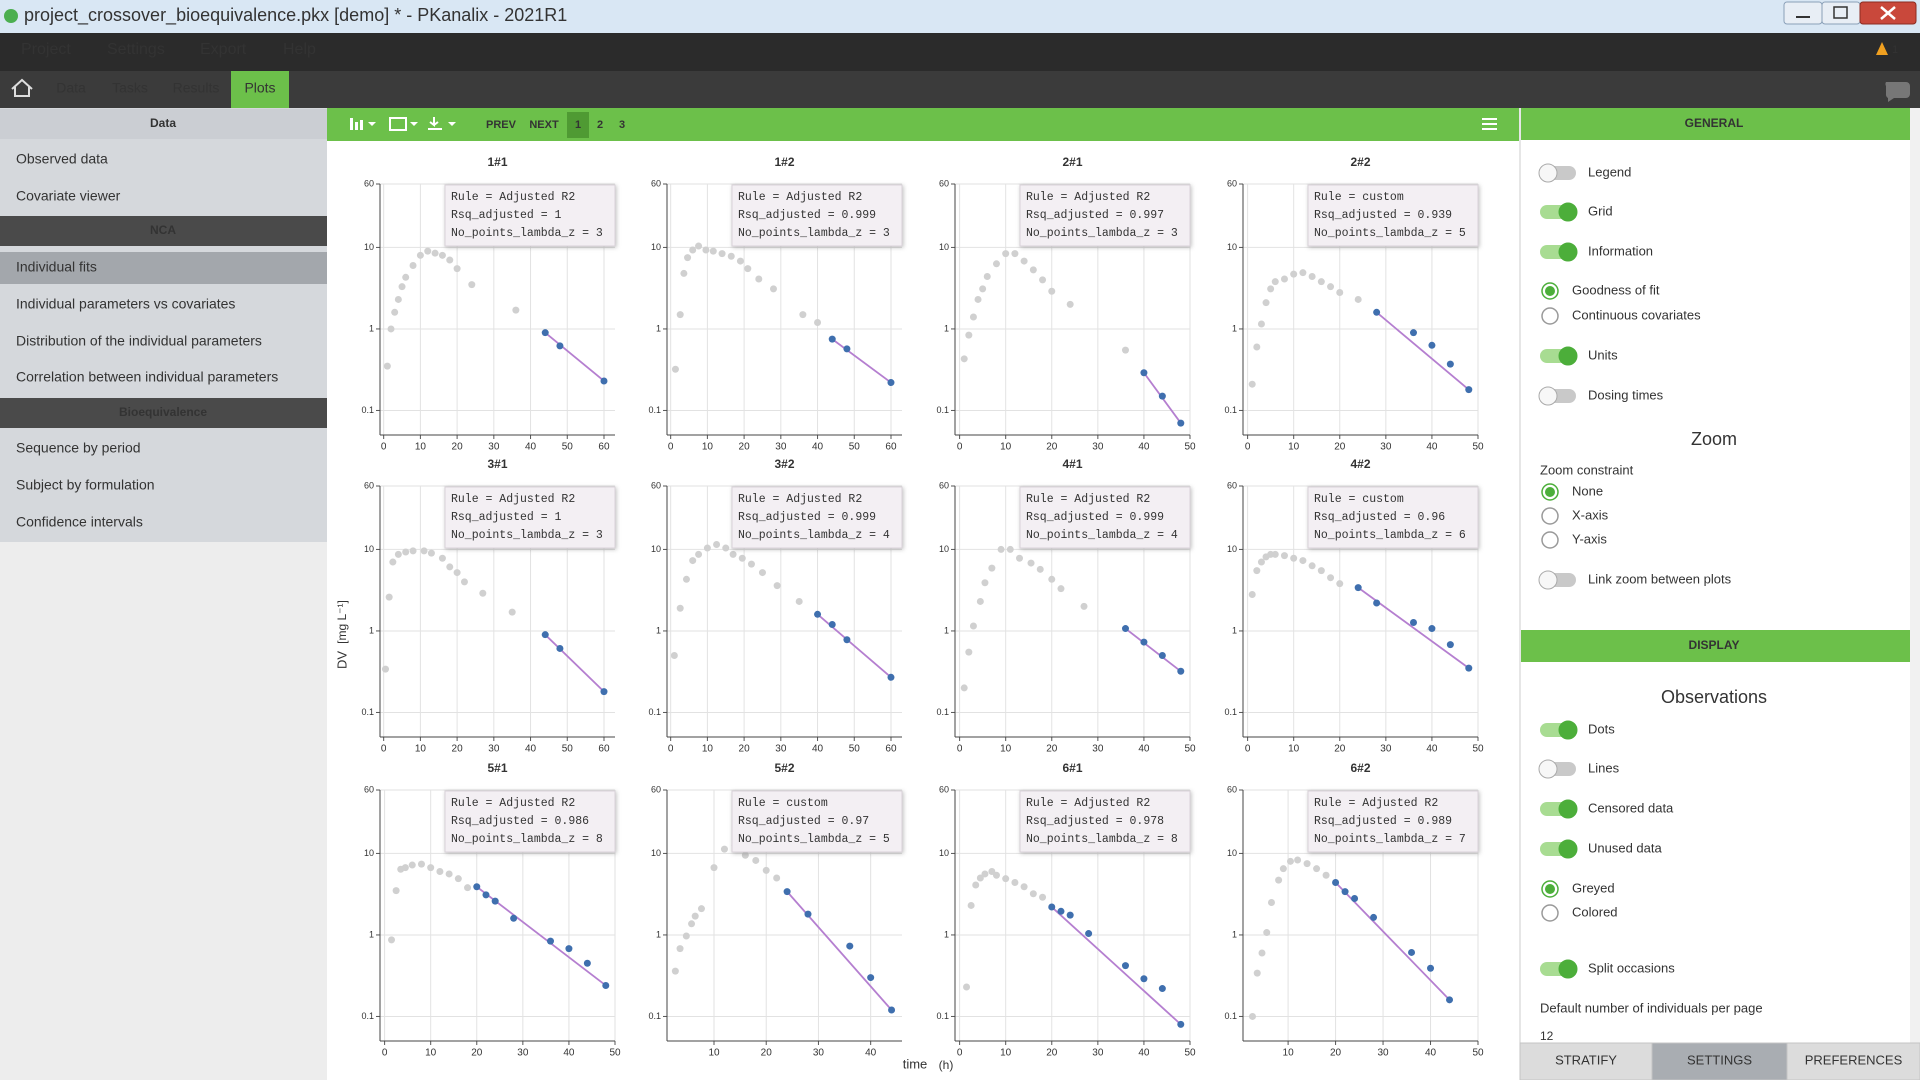  I want to click on home-icon, so click(22, 87).